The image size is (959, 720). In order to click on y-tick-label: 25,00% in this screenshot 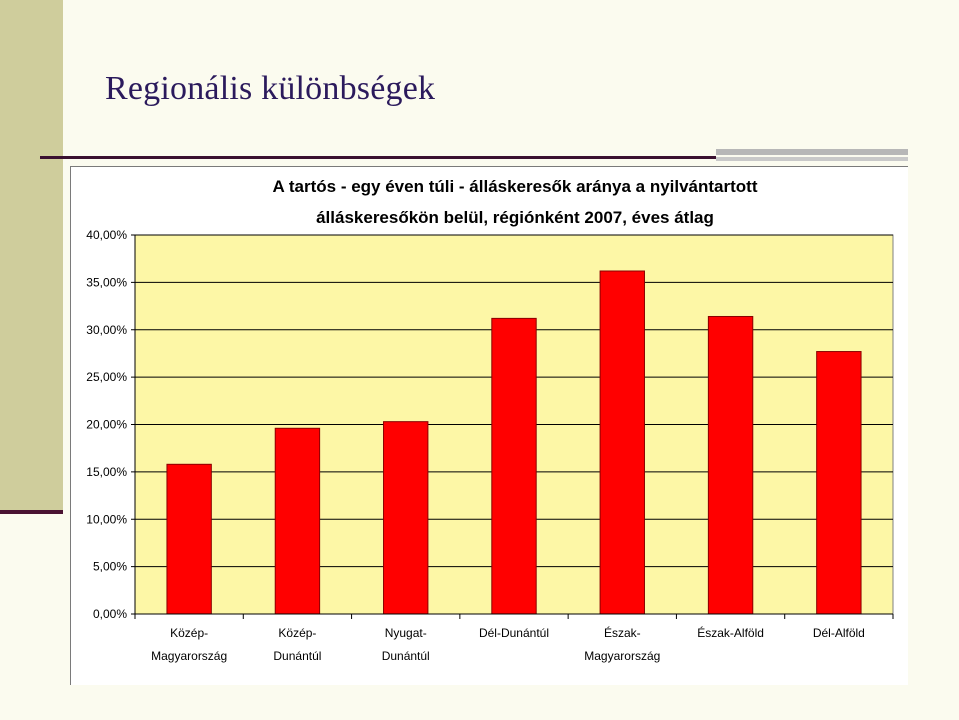, I will do `click(106, 377)`.